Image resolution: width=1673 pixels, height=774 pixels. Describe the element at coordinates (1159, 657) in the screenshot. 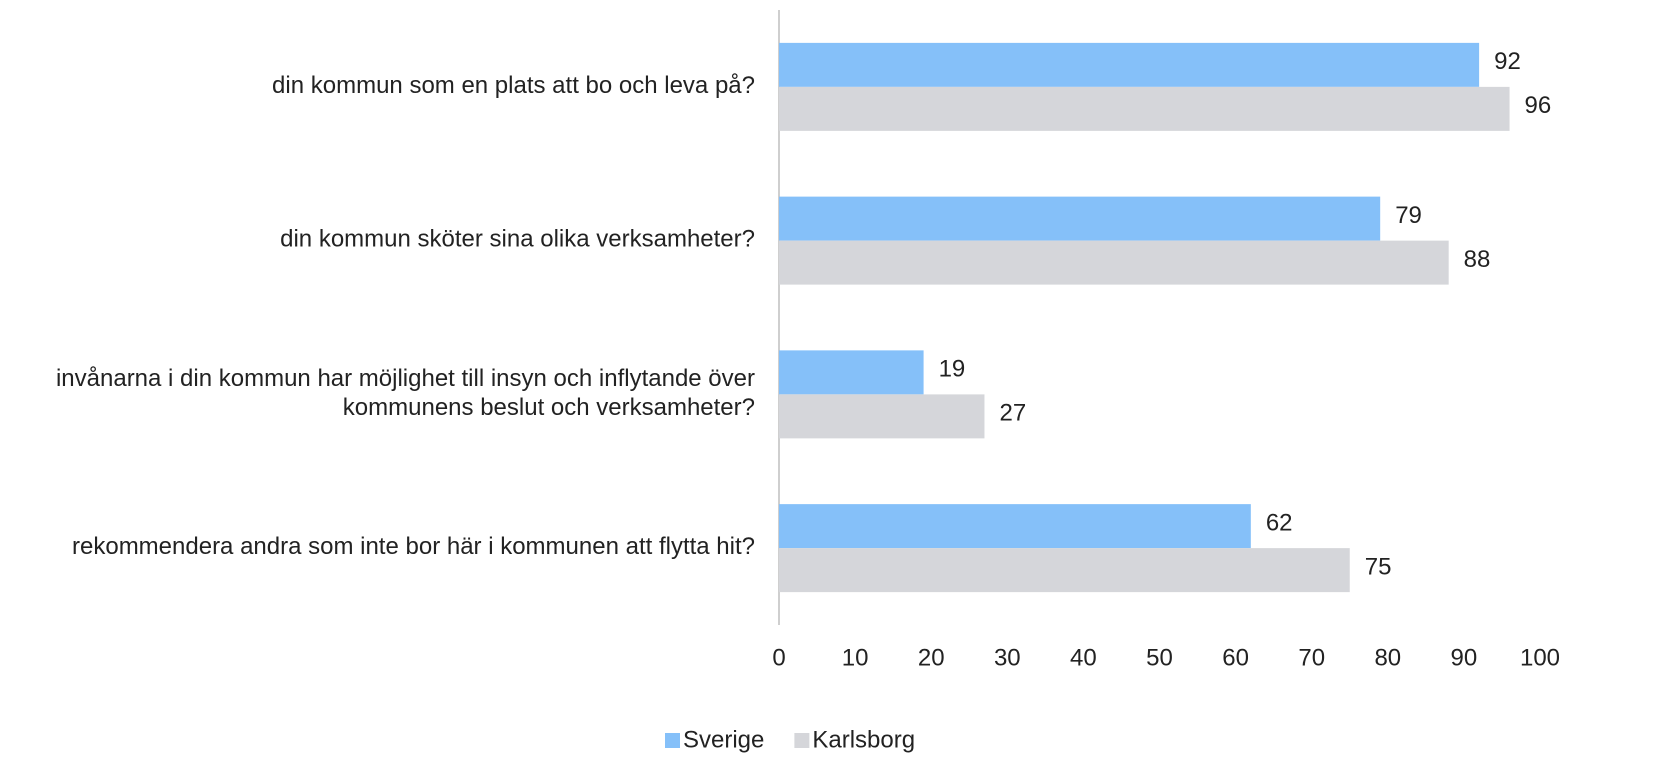

I see `x-tick-label: 50` at that location.